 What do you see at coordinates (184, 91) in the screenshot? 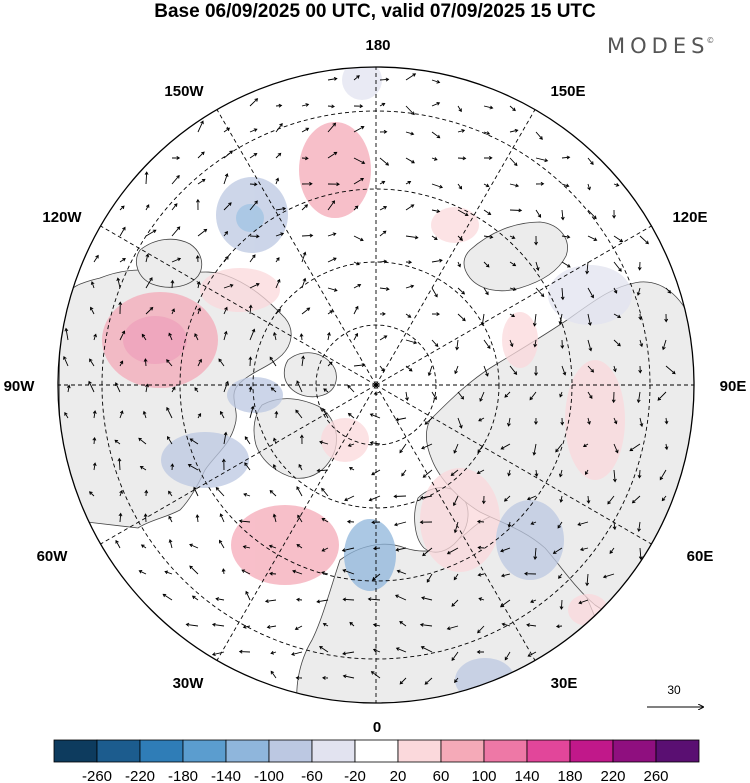
I see `lon-label-150w: 150W` at bounding box center [184, 91].